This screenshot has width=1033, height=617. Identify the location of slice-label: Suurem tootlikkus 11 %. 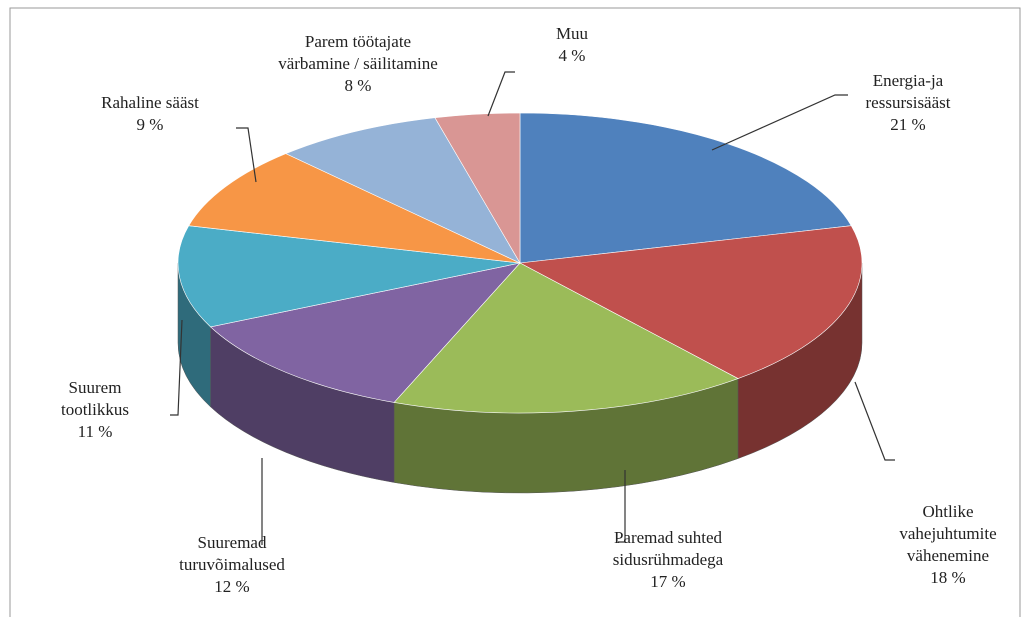
(95, 410).